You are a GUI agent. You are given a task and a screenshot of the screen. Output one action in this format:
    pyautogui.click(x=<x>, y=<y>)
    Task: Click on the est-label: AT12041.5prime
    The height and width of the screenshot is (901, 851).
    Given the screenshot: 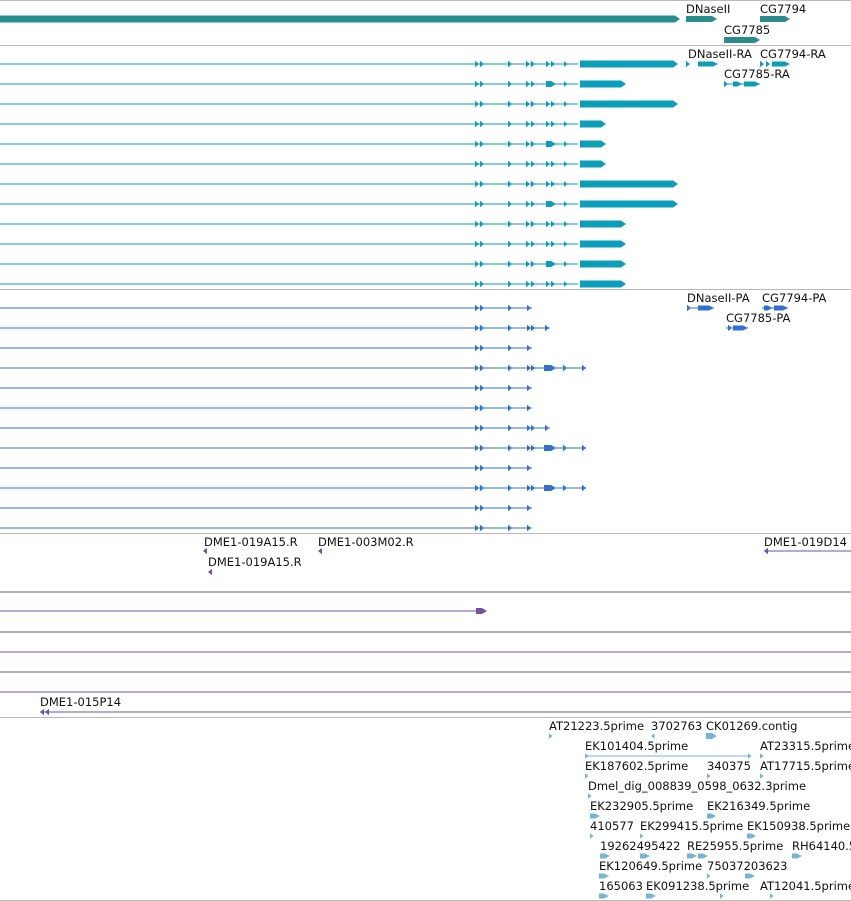 What is the action you would take?
    pyautogui.click(x=805, y=886)
    